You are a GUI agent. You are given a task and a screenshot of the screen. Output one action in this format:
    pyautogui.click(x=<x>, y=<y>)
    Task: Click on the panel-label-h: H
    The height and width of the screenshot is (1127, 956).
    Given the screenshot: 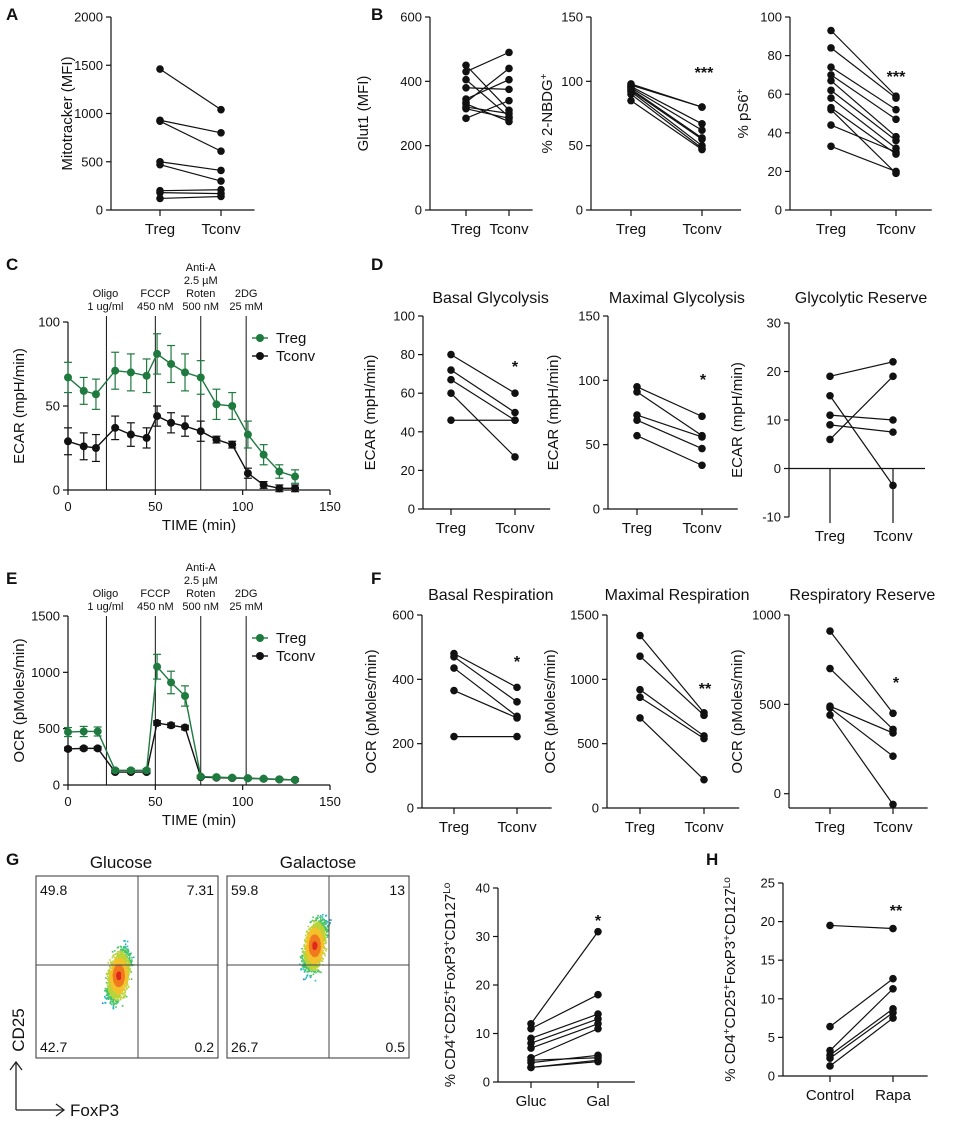 What is the action you would take?
    pyautogui.click(x=712, y=859)
    